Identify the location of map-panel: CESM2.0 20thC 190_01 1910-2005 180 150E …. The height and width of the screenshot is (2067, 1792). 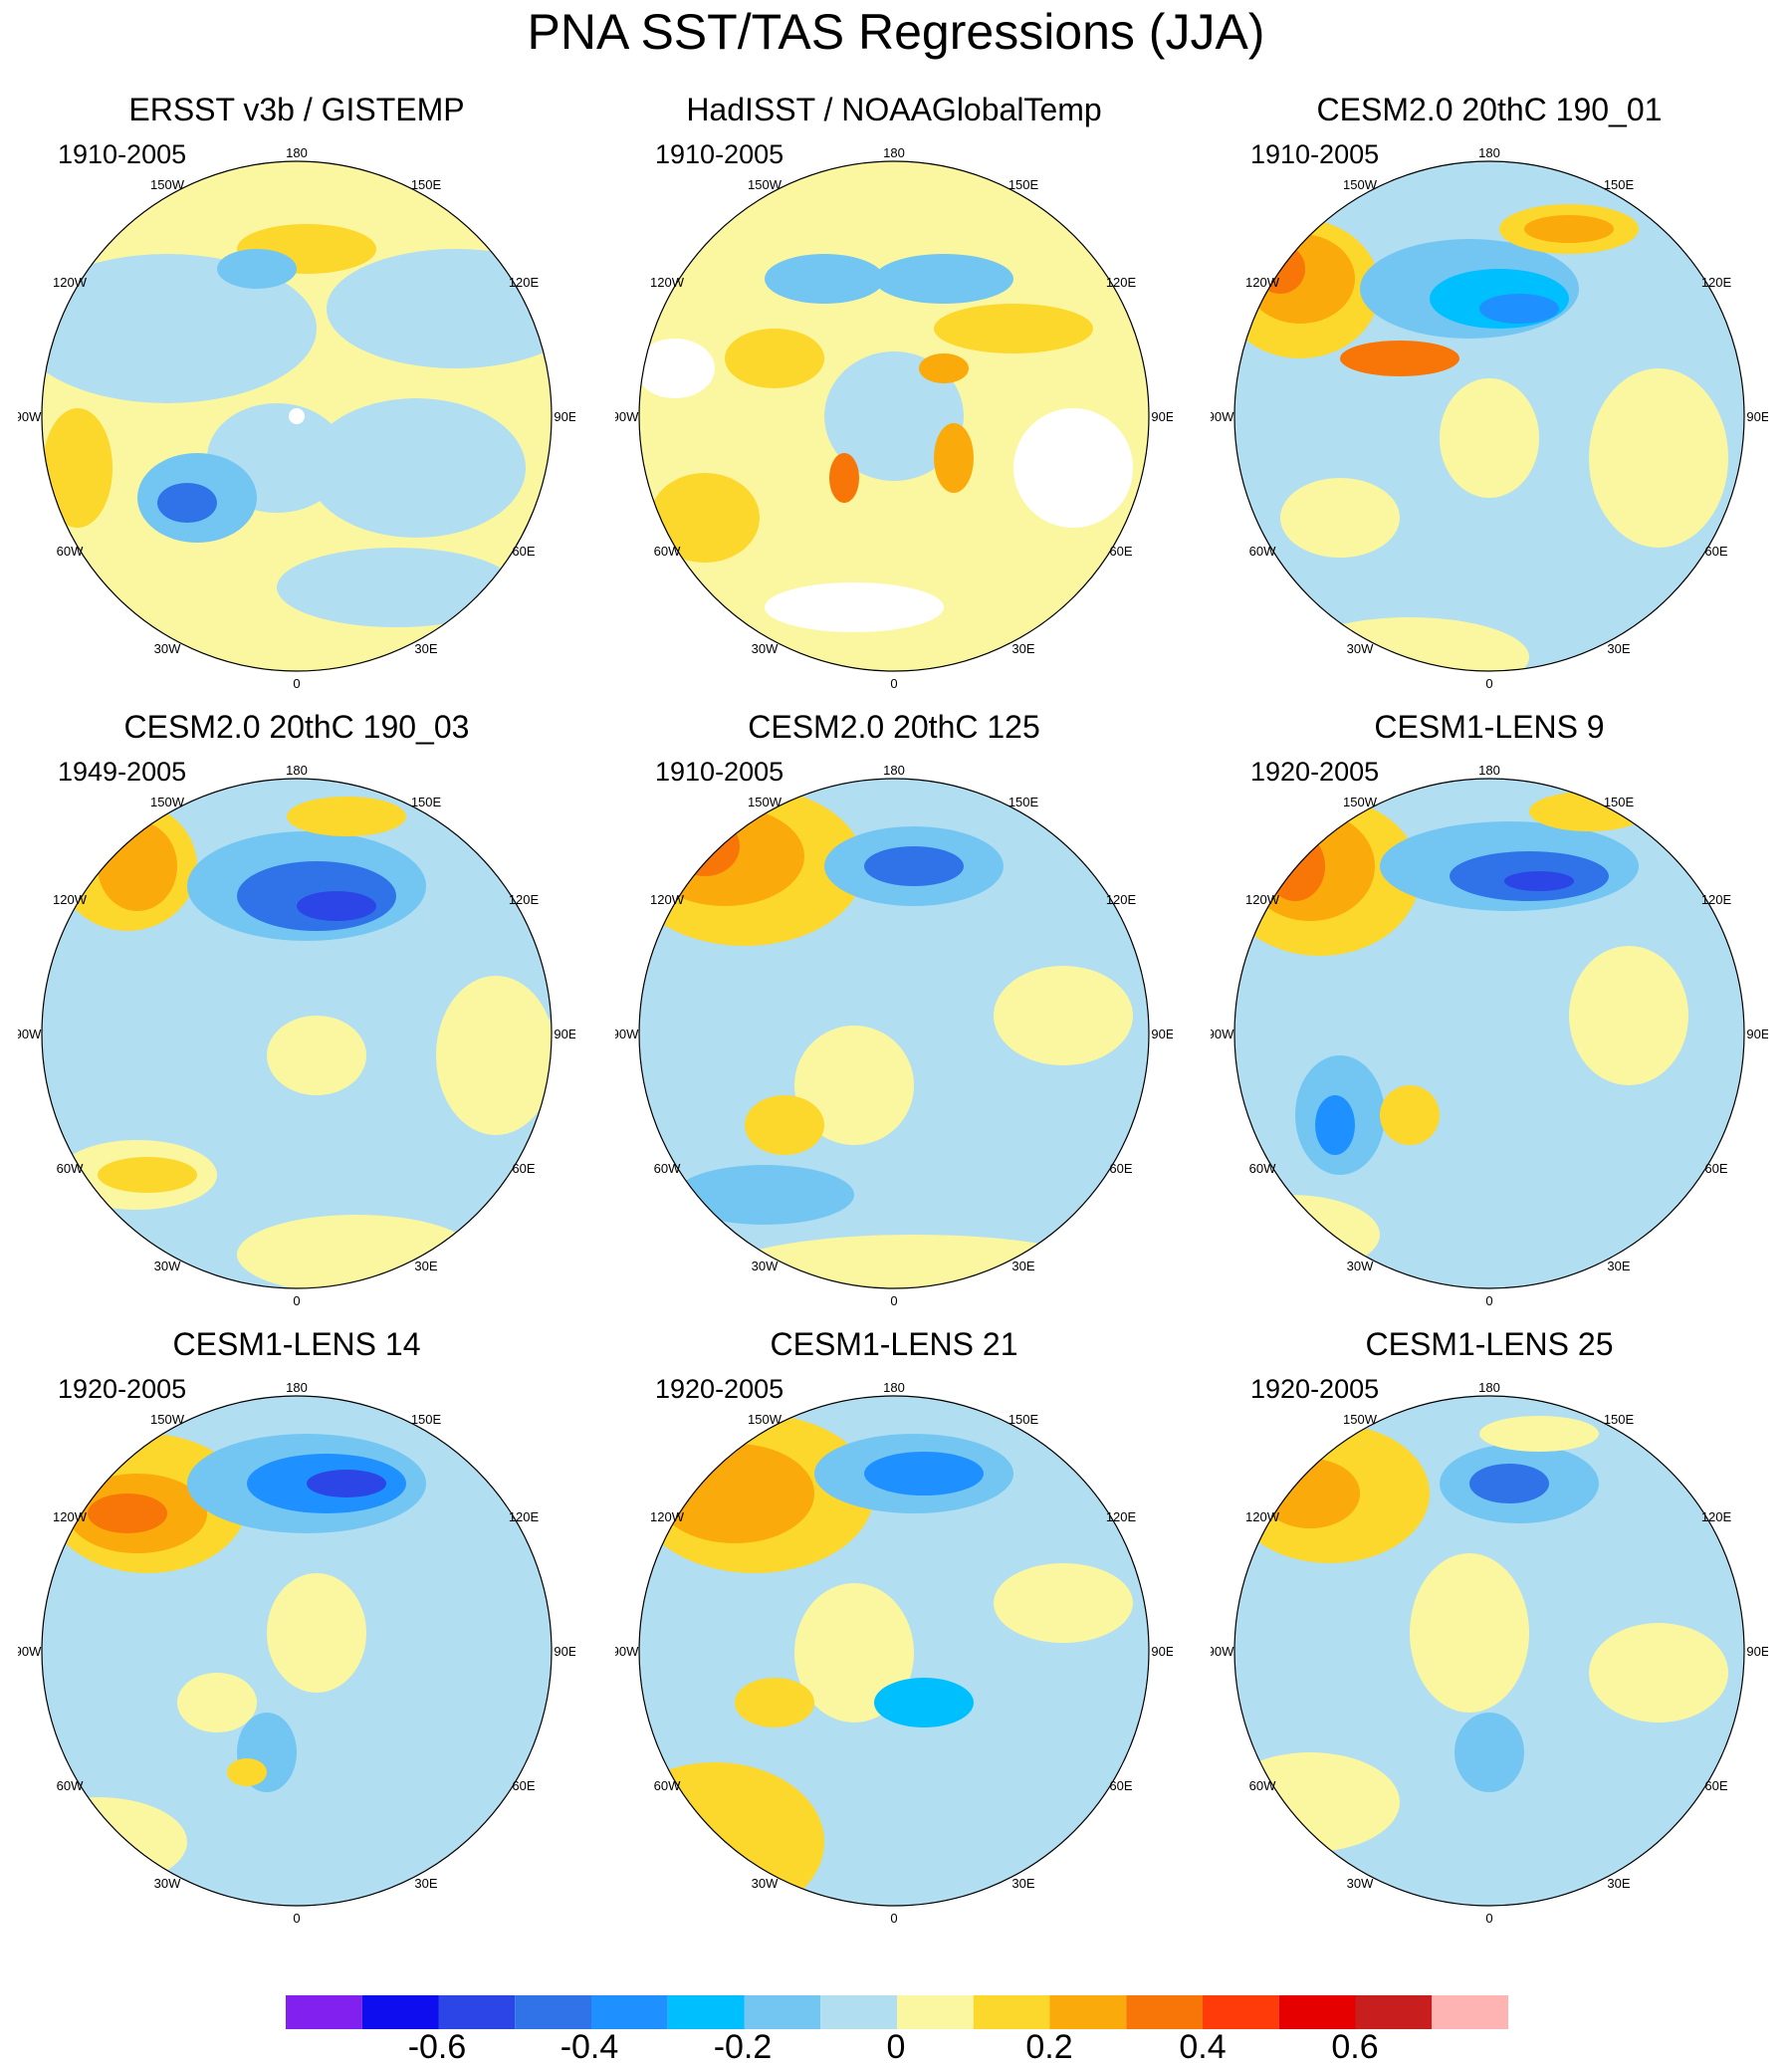
(1489, 393).